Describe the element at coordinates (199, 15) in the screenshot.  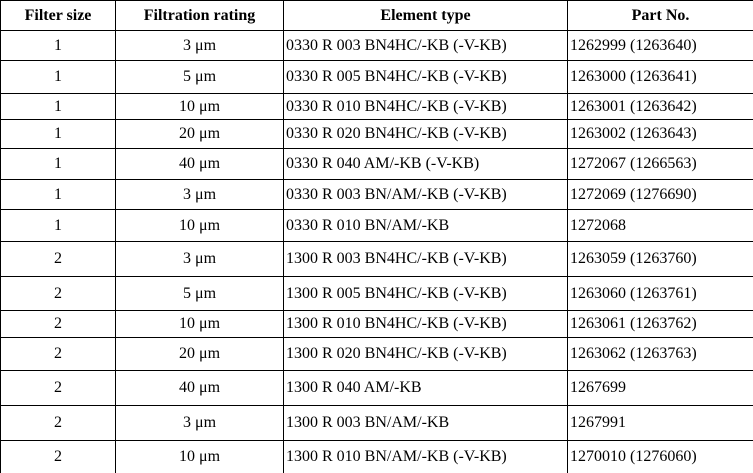
I see `header-cell: Filtration rating` at that location.